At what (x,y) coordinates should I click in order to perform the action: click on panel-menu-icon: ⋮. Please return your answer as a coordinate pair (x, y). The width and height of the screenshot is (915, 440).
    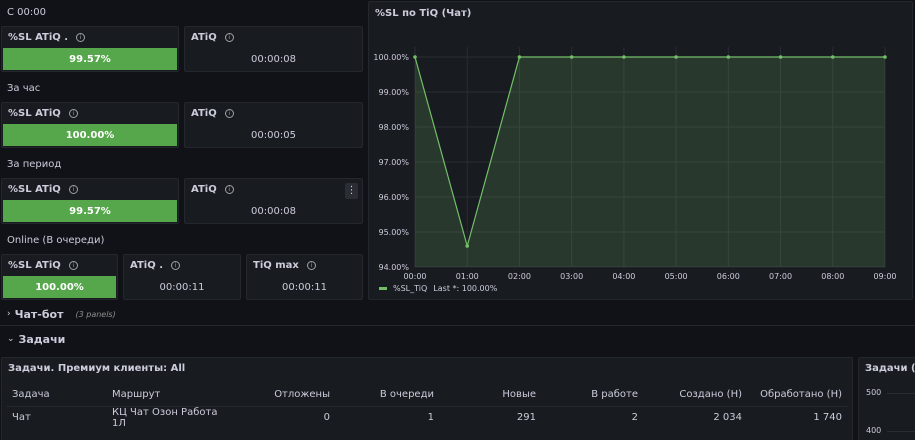
    Looking at the image, I should click on (351, 191).